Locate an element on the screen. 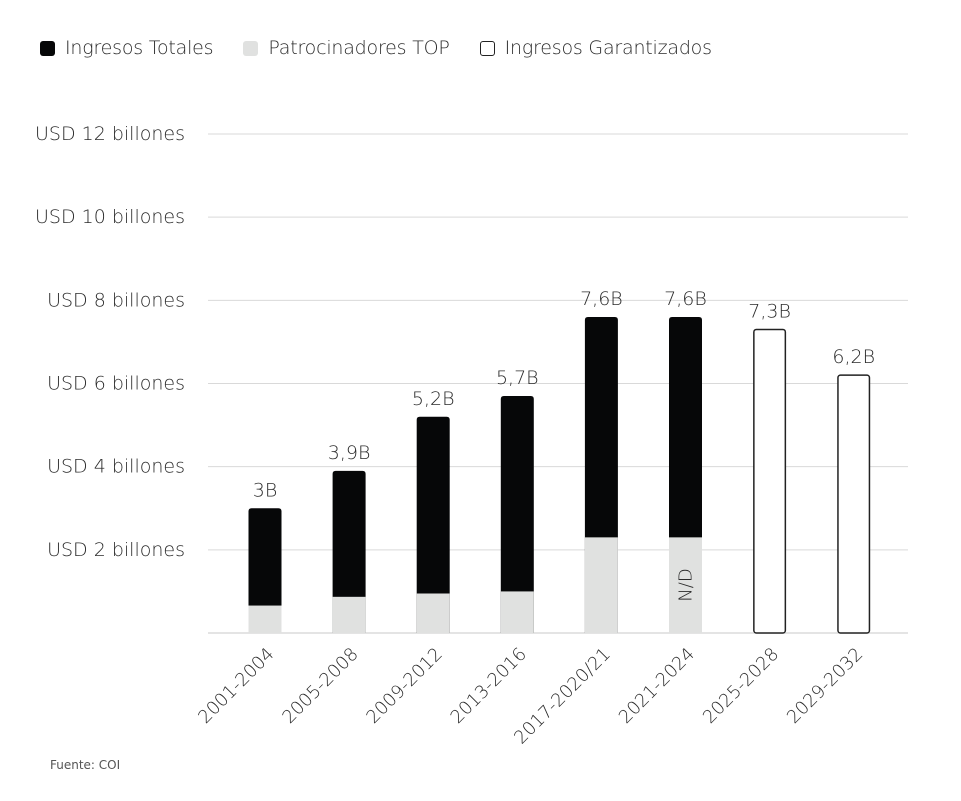 This screenshot has width=961, height=801. y-tick-label: USD 2 billones is located at coordinates (116, 550).